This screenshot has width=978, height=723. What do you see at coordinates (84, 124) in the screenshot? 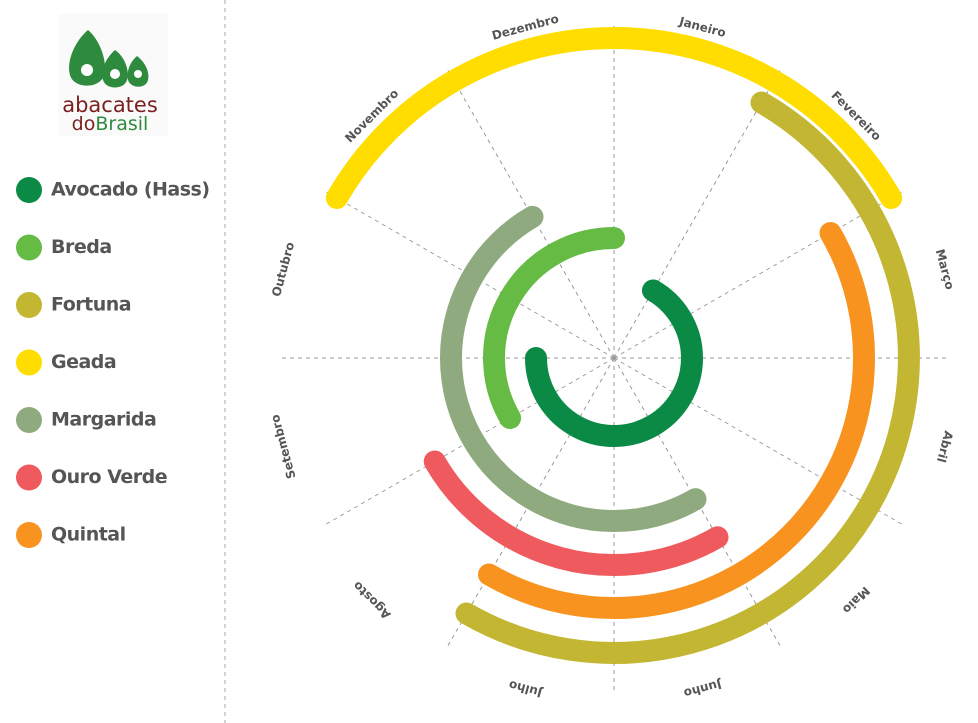
I see `logo-text-do: do` at bounding box center [84, 124].